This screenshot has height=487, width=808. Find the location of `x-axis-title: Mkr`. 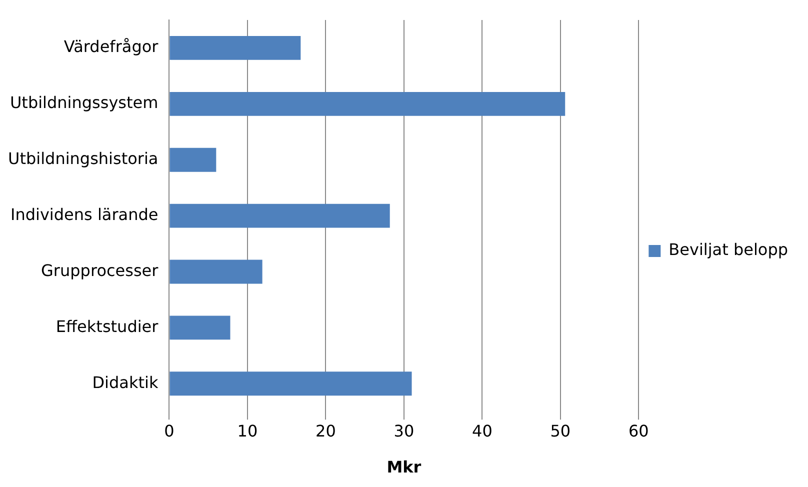

x-axis-title: Mkr is located at coordinates (404, 467).